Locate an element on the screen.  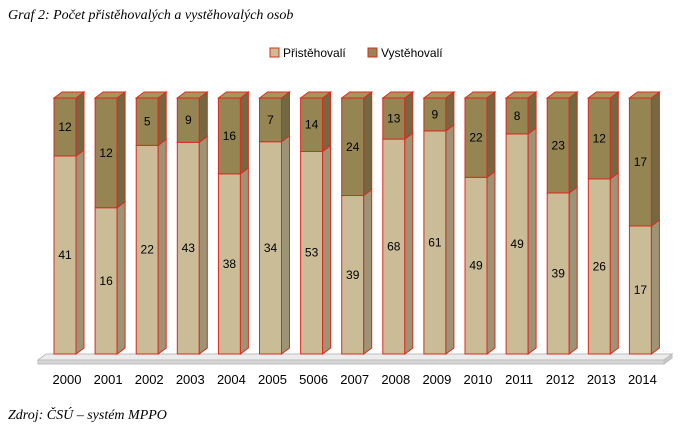
data-label-immigrants-2009: 61 is located at coordinates (435, 242).